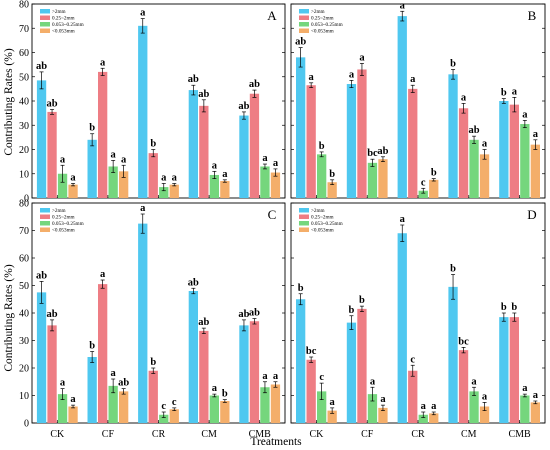 The image size is (550, 450). I want to click on y-tick-label: 20, so click(24, 369).